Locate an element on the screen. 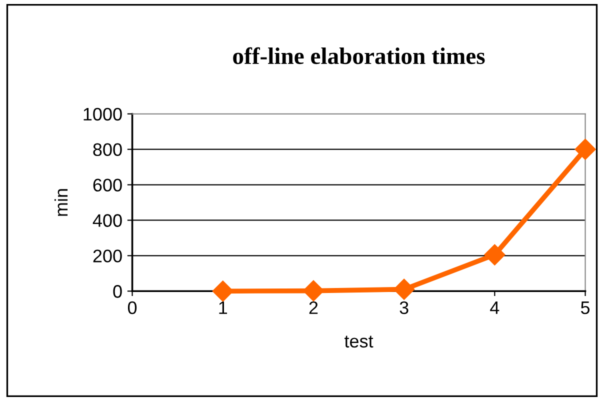 The height and width of the screenshot is (401, 604). x-tick-label: 0 is located at coordinates (132, 307).